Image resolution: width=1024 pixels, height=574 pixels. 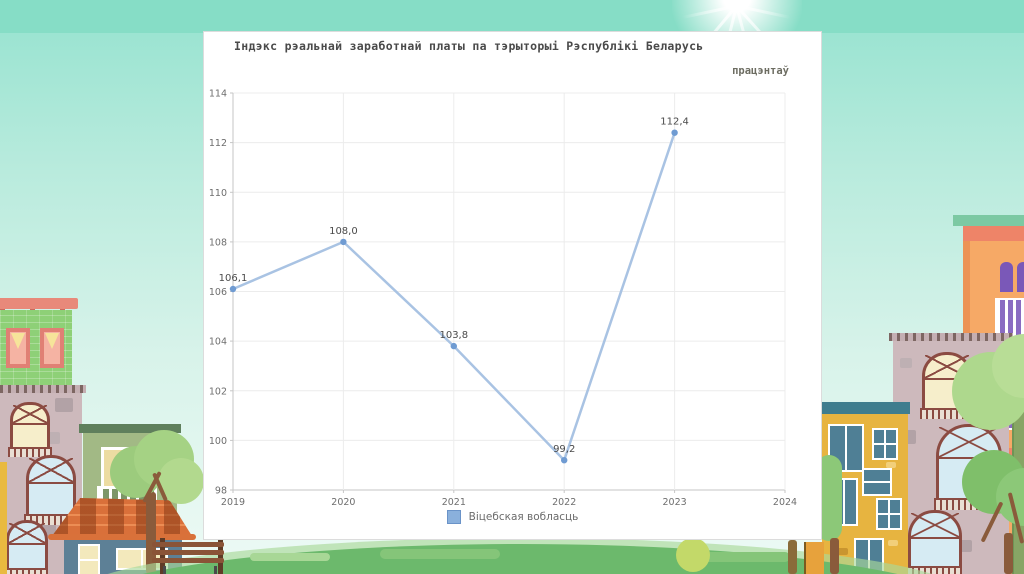 I want to click on svg-text: 2022, so click(x=564, y=502).